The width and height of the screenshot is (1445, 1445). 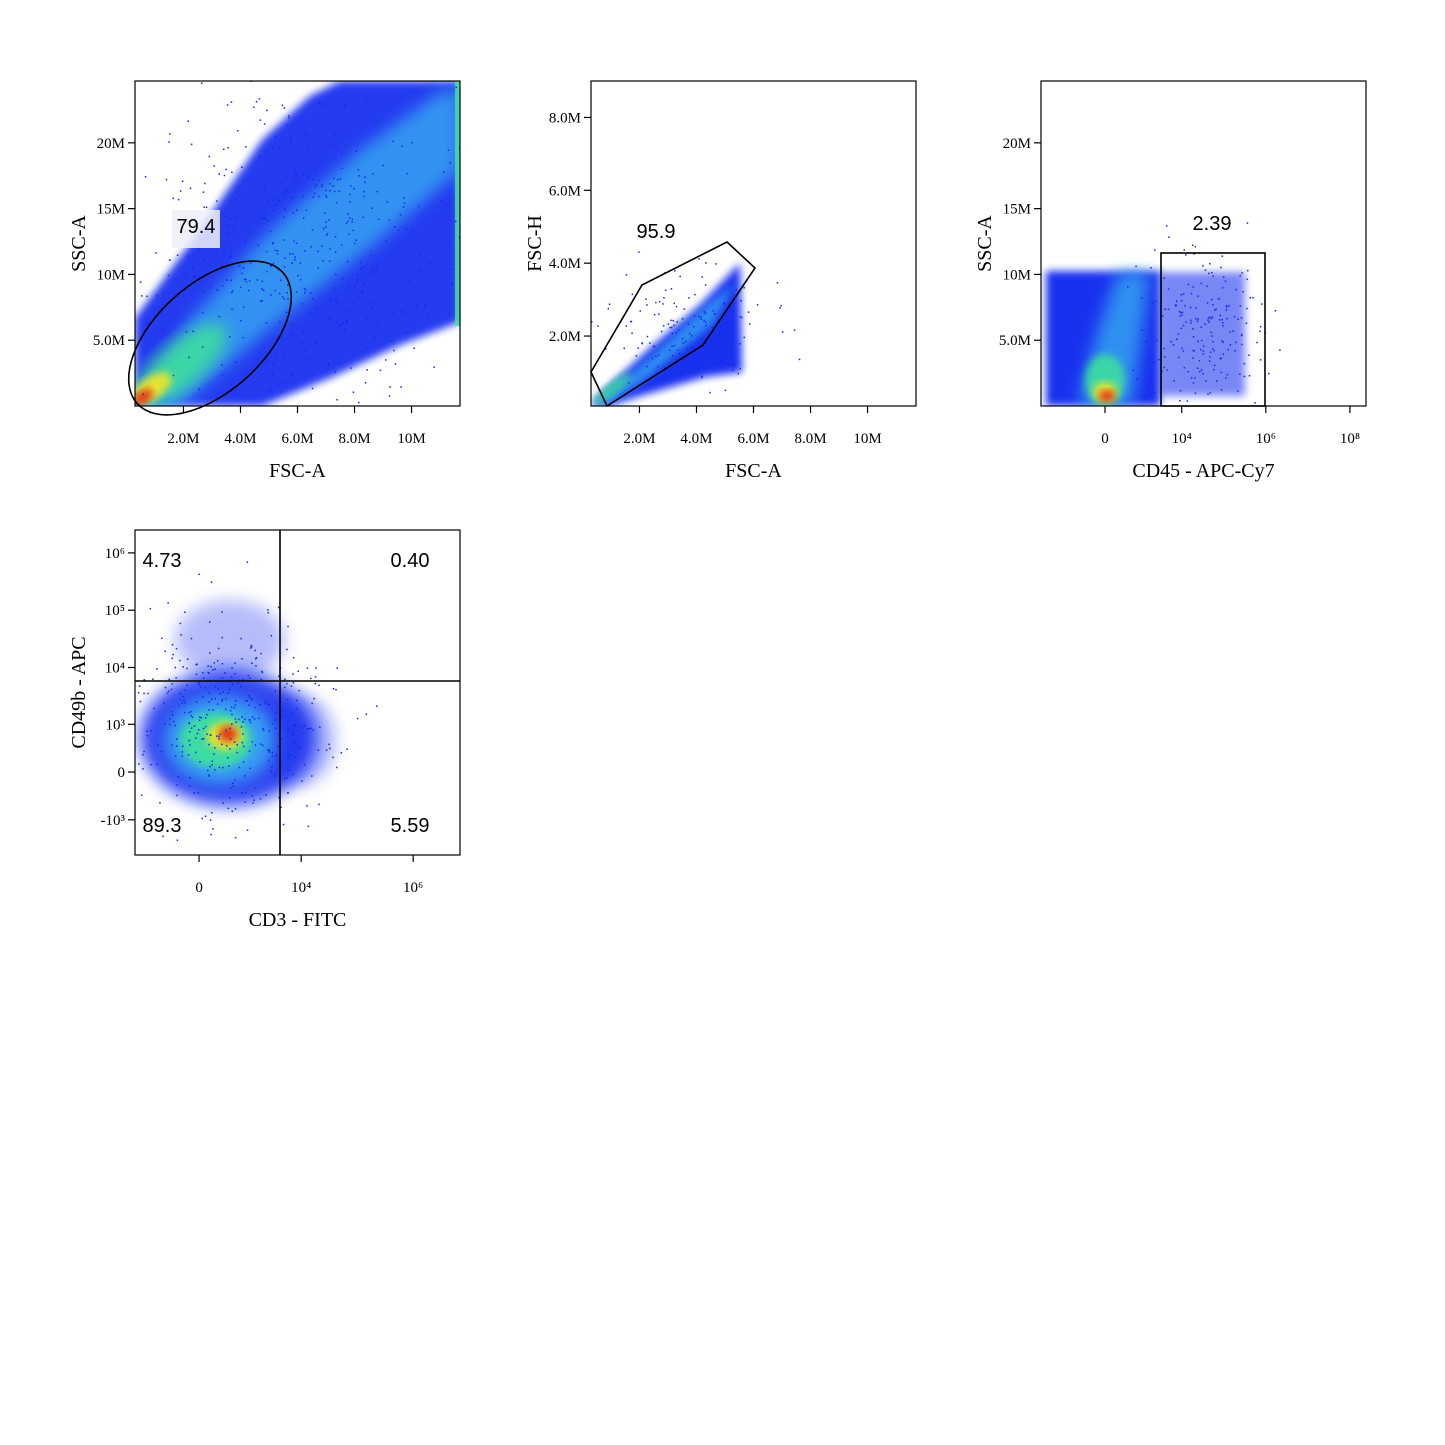 What do you see at coordinates (79, 692) in the screenshot?
I see `y-axis-title: CD49b - APC` at bounding box center [79, 692].